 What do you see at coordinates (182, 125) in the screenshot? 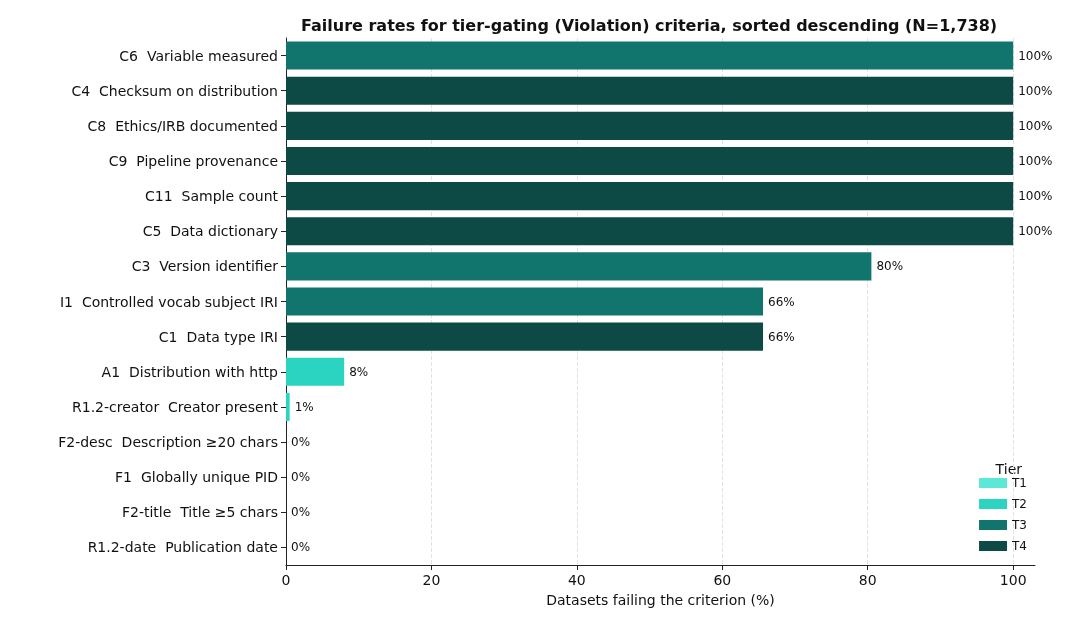
I see `y-tick-label: C8 Ethics/IRB documented` at bounding box center [182, 125].